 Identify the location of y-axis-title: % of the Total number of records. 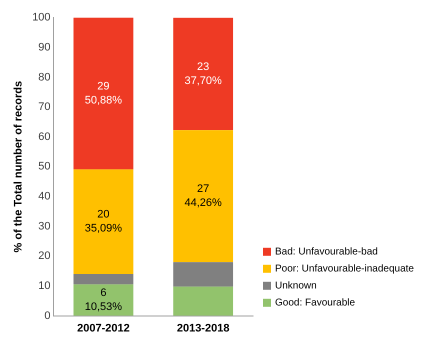
(18, 166).